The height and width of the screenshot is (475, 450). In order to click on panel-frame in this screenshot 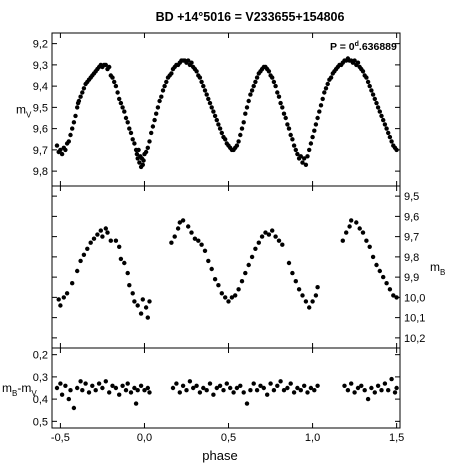, I will do `click(226, 388)`.